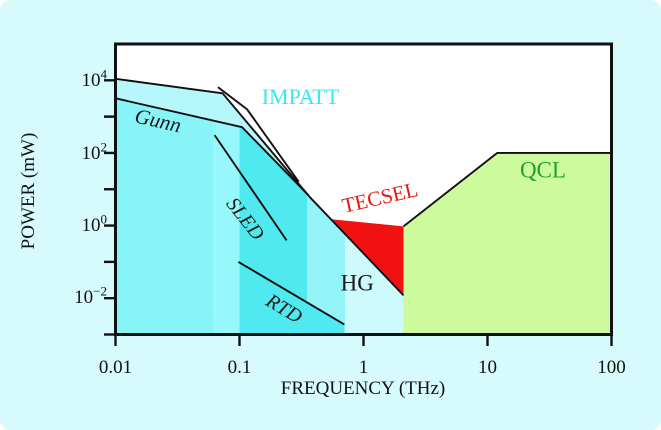 This screenshot has width=661, height=430. Describe the element at coordinates (357, 283) in the screenshot. I see `label-hg: HG` at that location.